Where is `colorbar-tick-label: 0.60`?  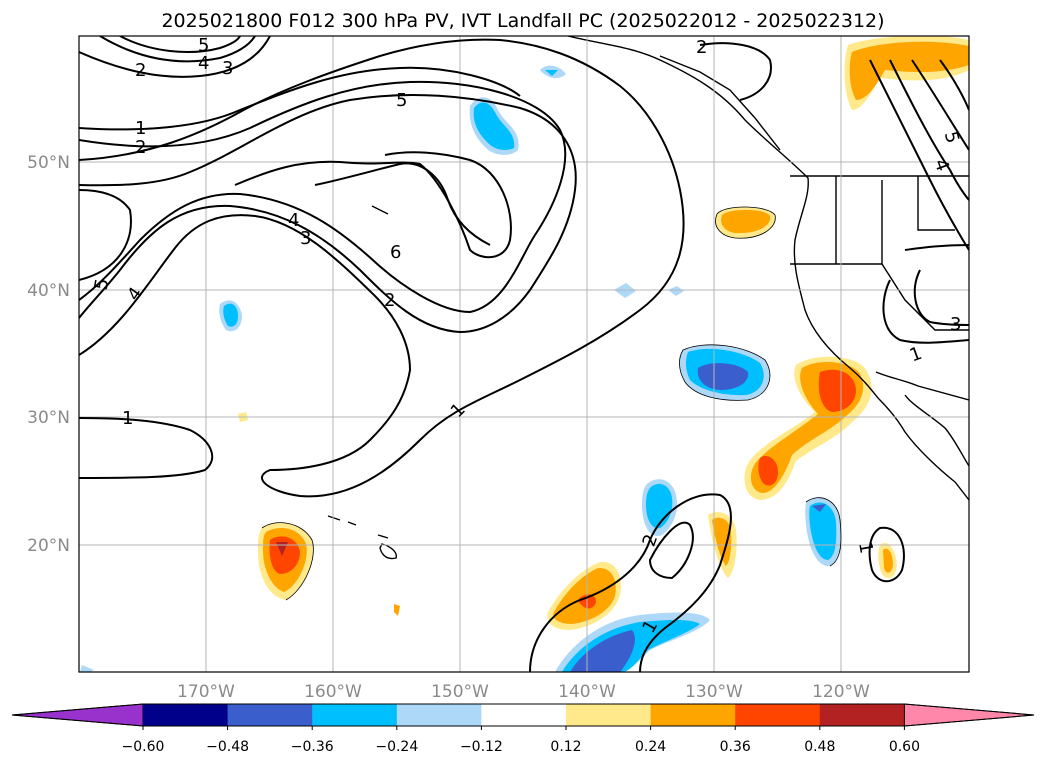
colorbar-tick-label: 0.60 is located at coordinates (904, 747).